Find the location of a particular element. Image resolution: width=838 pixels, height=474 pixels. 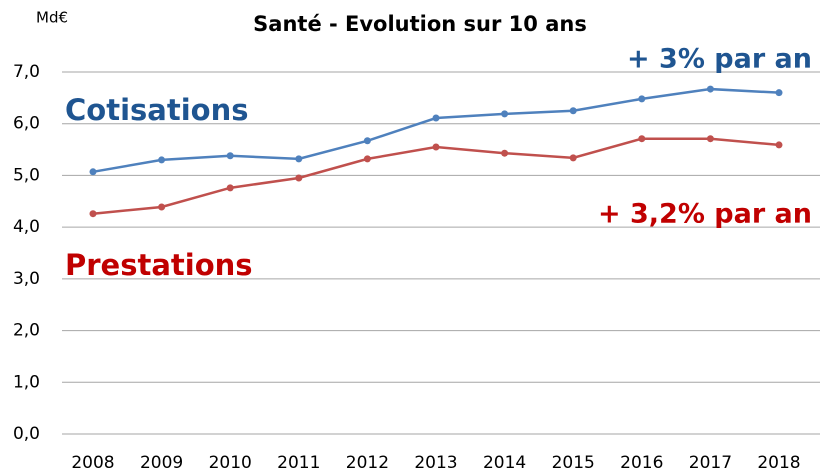

x-tick-label: 2010 is located at coordinates (230, 463).